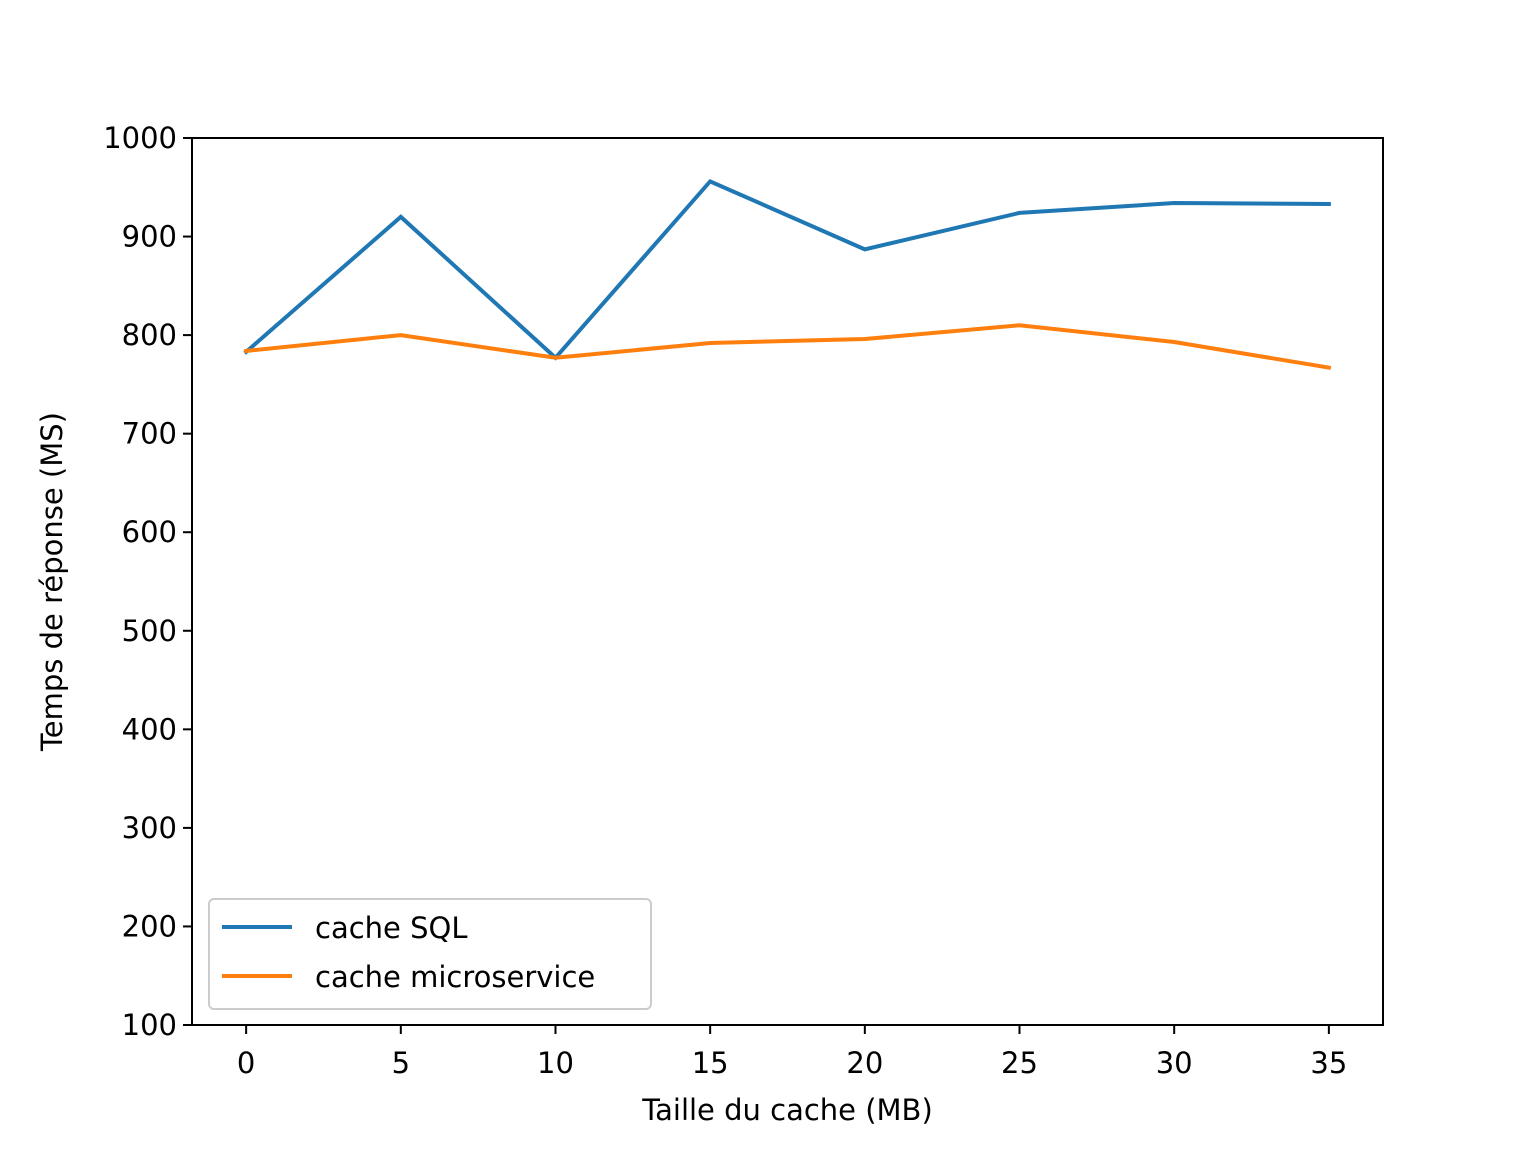 Image resolution: width=1536 pixels, height=1152 pixels. I want to click on legend-label-cache-sql: cache SQL, so click(391, 928).